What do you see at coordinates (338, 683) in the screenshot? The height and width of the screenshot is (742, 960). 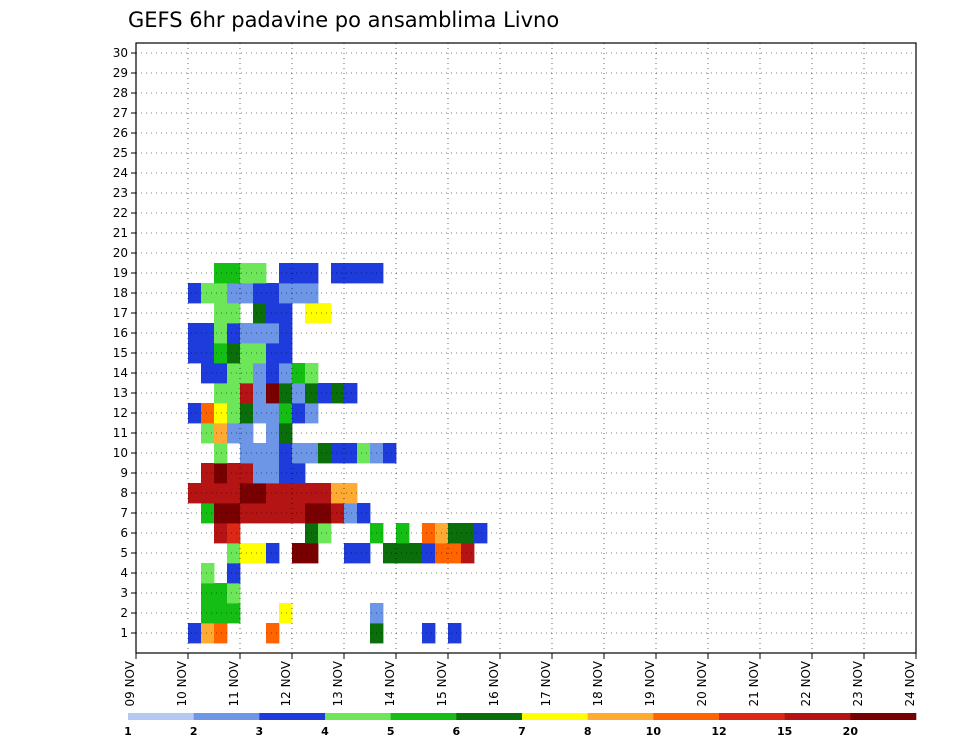 I see `x-tick-label: 13 NOV` at bounding box center [338, 683].